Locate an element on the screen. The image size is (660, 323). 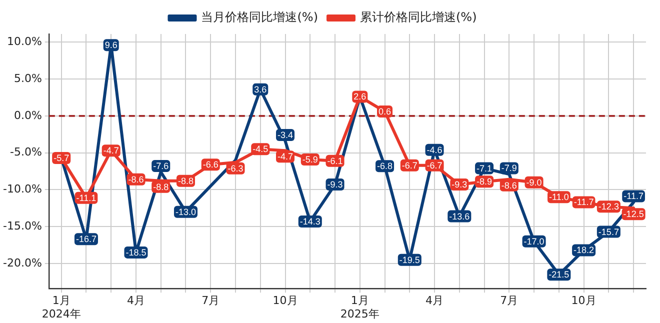
data-label: -7.9 is located at coordinates (509, 168).